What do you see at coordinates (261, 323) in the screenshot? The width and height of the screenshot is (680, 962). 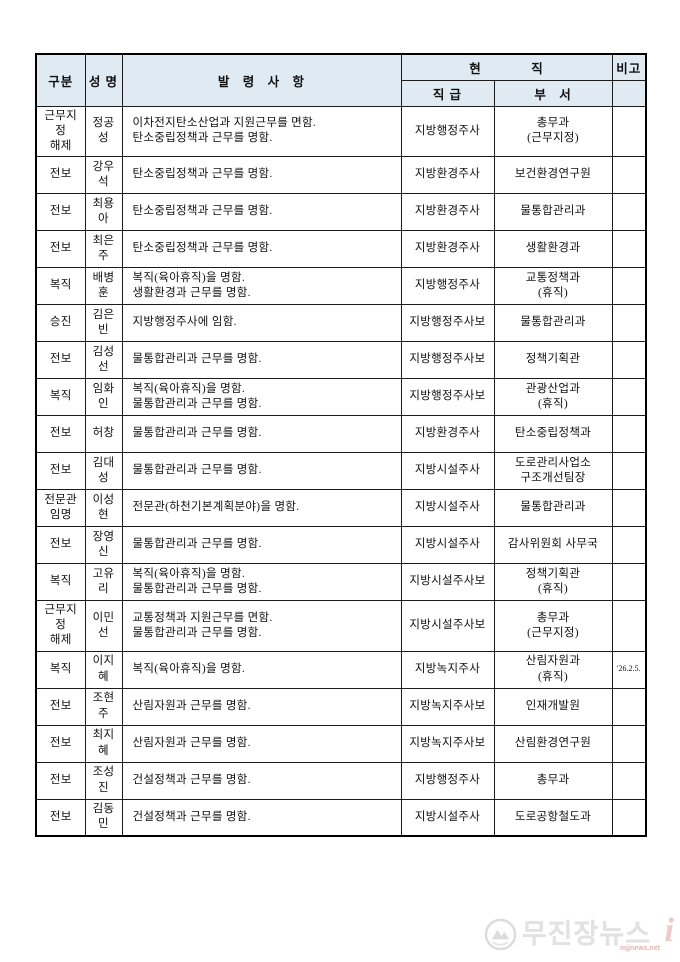 I see `cell-details: 지방행정주사에 임함.` at bounding box center [261, 323].